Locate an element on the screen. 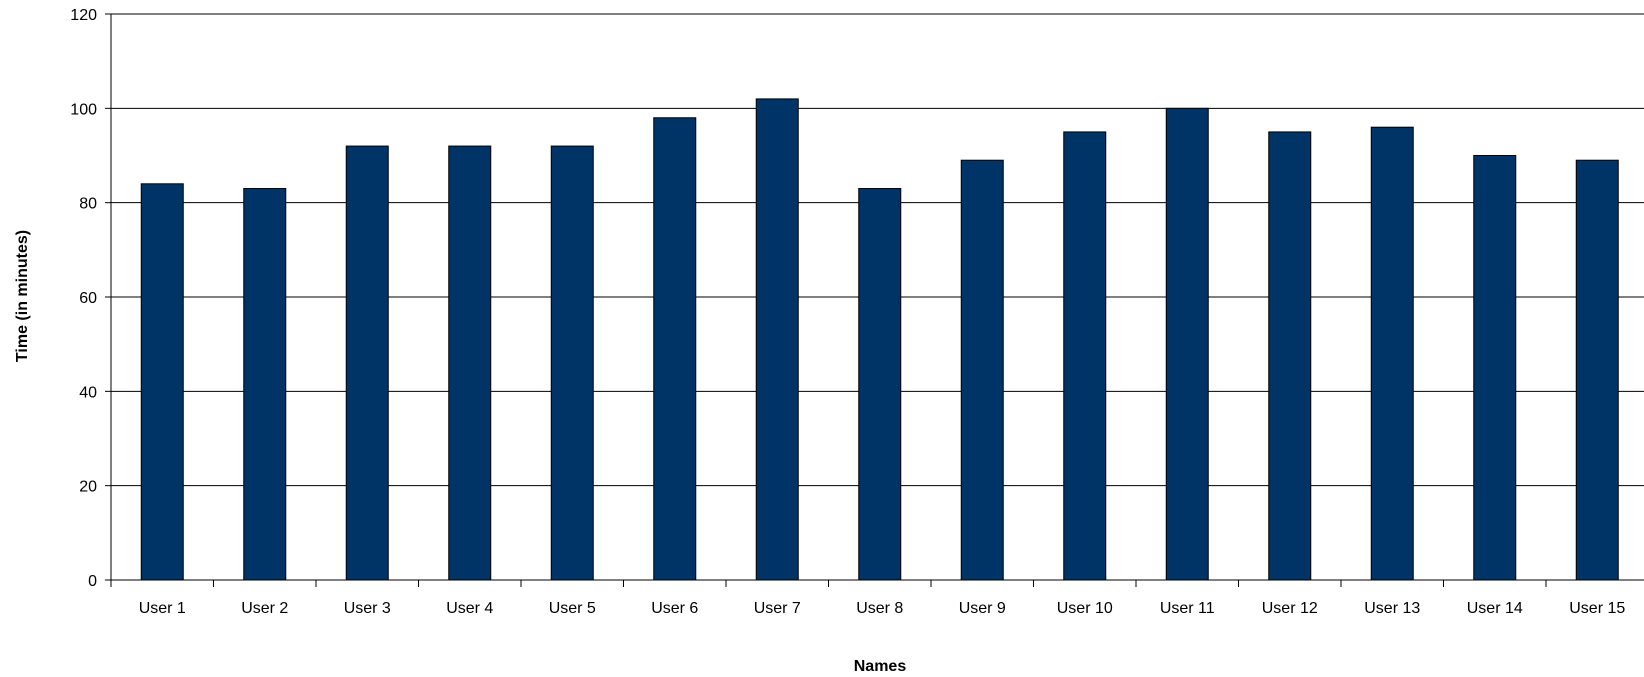 Image resolution: width=1644 pixels, height=677 pixels. y-tick-label: 40 is located at coordinates (88, 392).